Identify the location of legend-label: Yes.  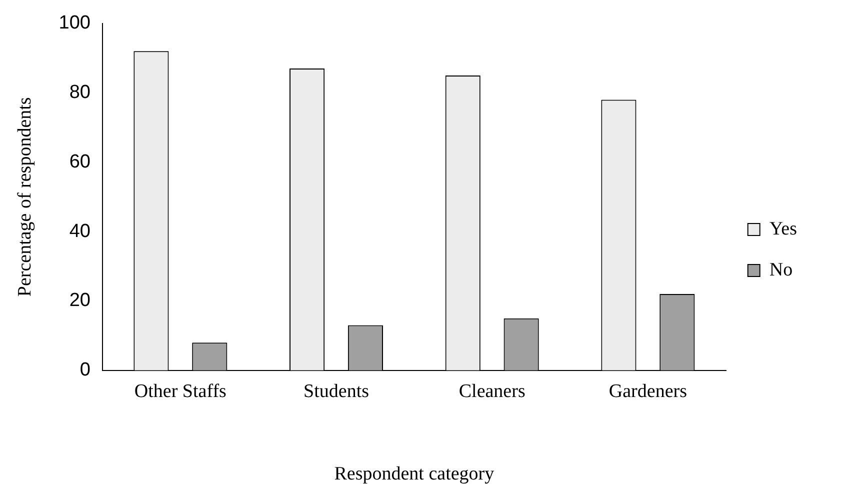
(783, 229).